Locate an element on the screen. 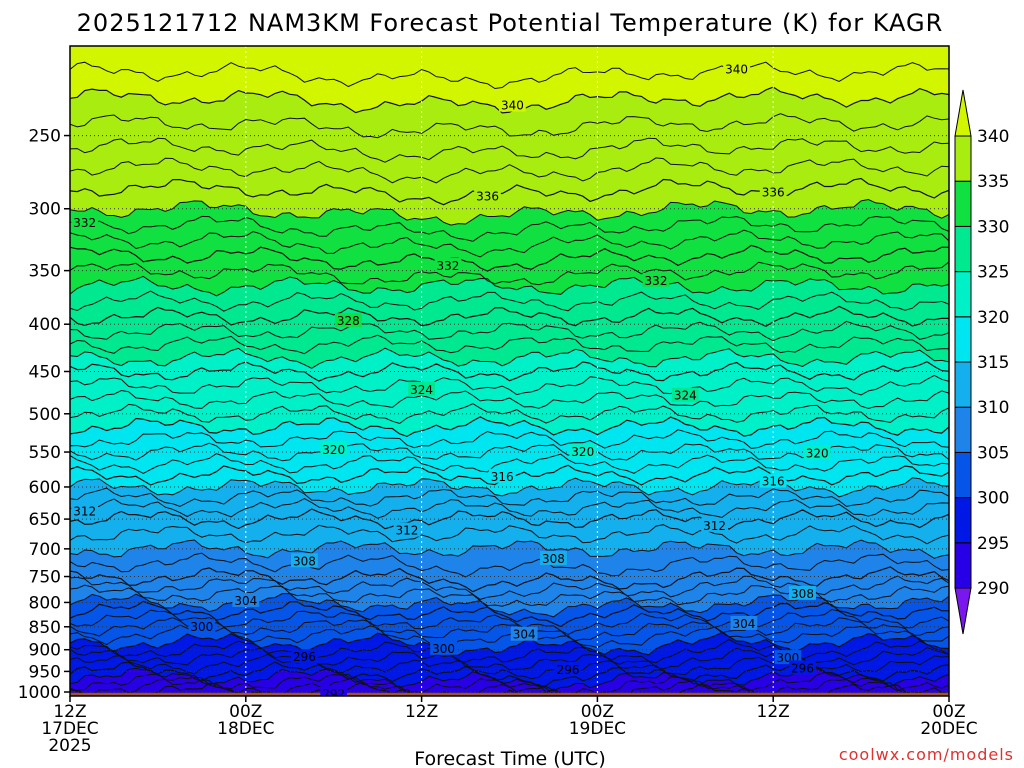 The width and height of the screenshot is (1024, 768). contour-label-text: 292 is located at coordinates (333, 694).